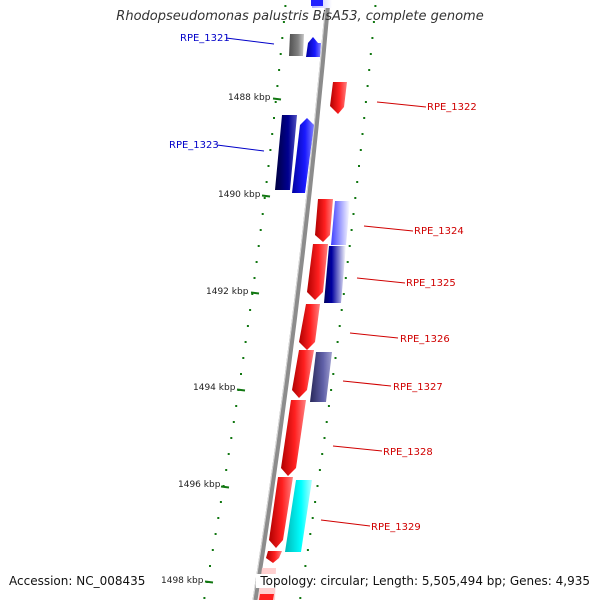 The width and height of the screenshot is (600, 600). What do you see at coordinates (439, 231) in the screenshot?
I see `label-rpe-1324: RPE_1324` at bounding box center [439, 231].